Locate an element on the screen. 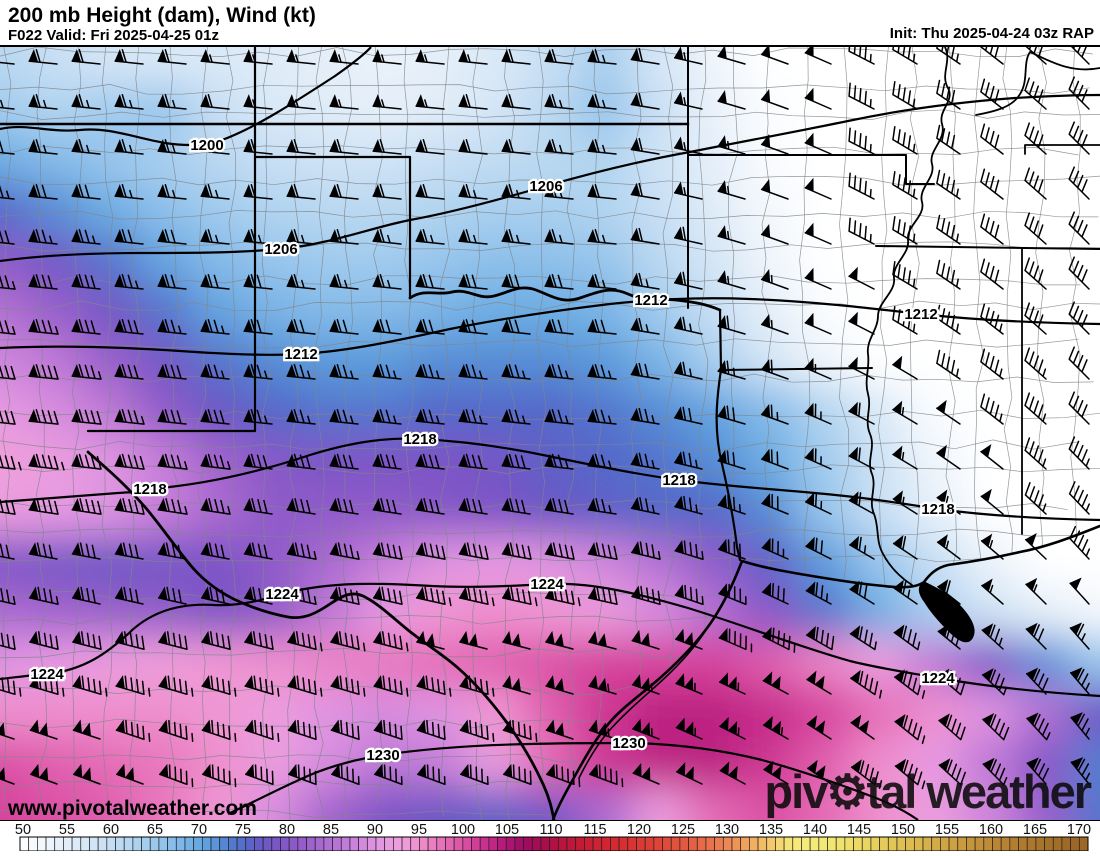 Image resolution: width=1100 pixels, height=856 pixels. colorbar-tick: 145 is located at coordinates (859, 830).